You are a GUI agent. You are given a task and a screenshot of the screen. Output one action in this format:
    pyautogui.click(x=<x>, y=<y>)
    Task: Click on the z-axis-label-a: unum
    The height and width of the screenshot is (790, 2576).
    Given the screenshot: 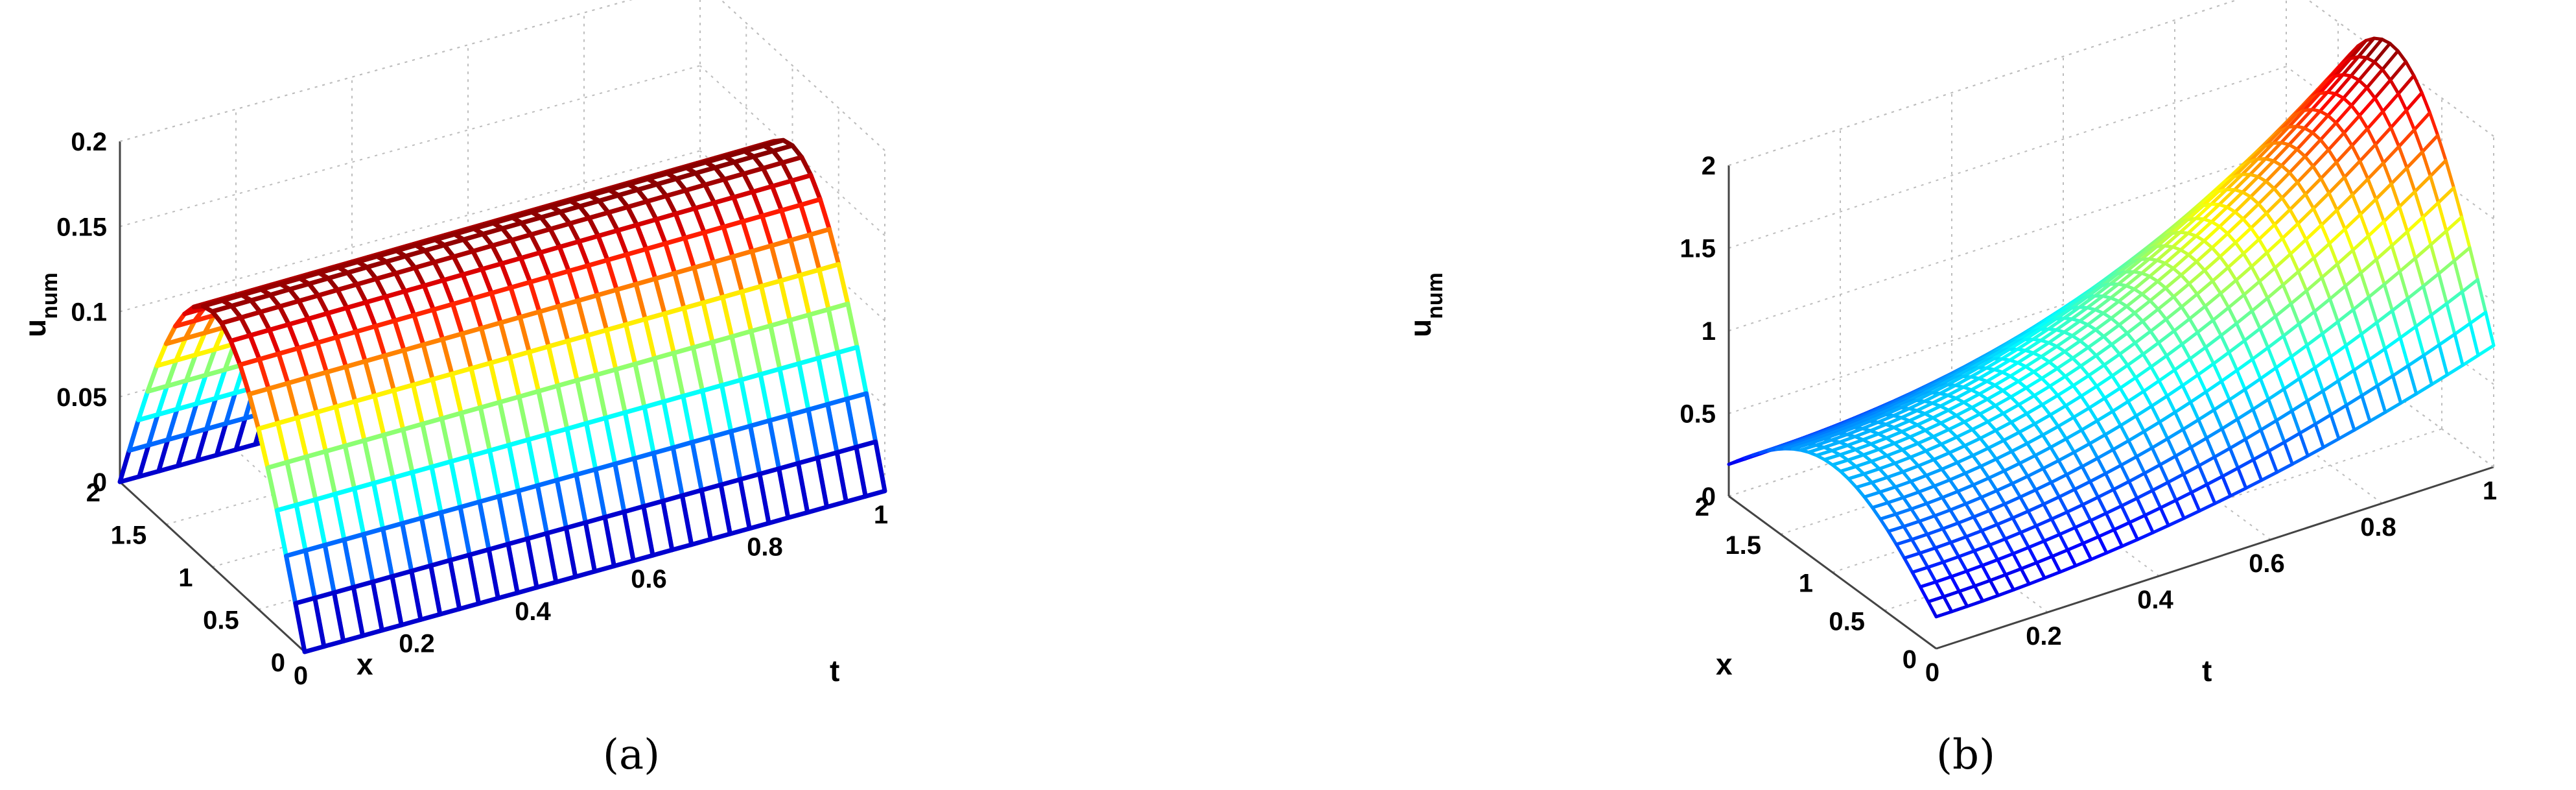 What is the action you would take?
    pyautogui.click(x=40, y=304)
    